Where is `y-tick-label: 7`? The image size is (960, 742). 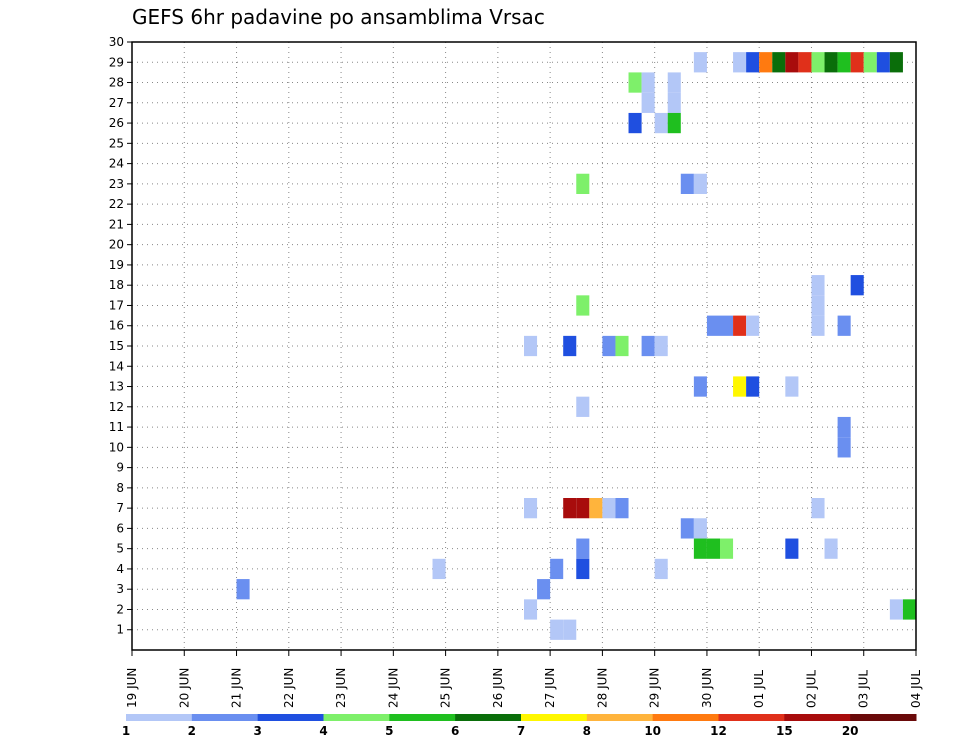 y-tick-label: 7 is located at coordinates (120, 508).